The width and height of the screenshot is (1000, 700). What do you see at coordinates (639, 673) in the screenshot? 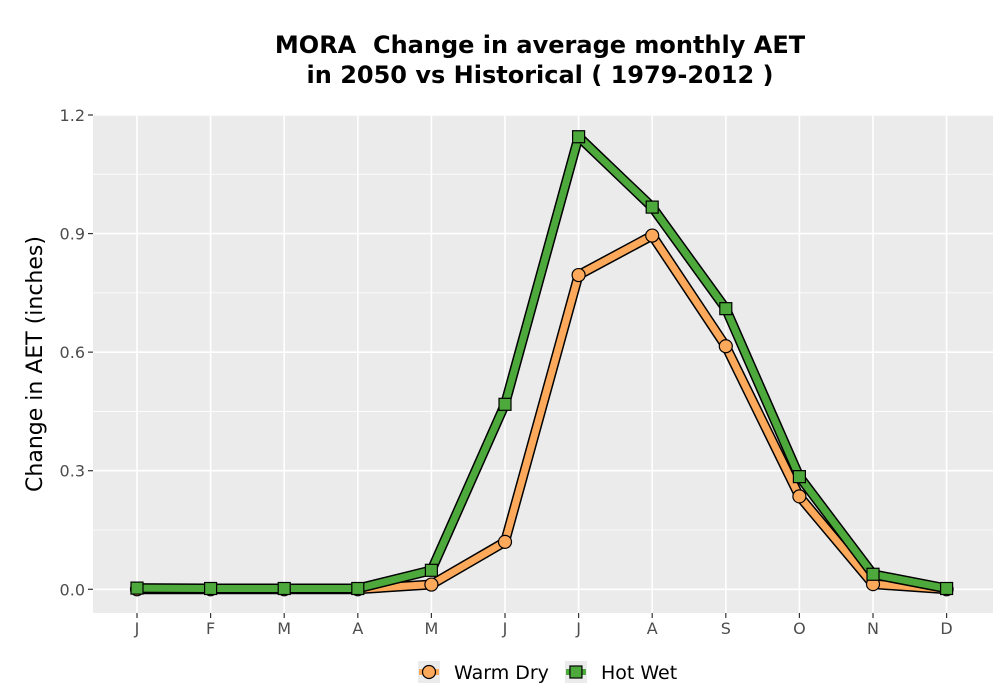
I see `legend-label: Hot Wet` at bounding box center [639, 673].